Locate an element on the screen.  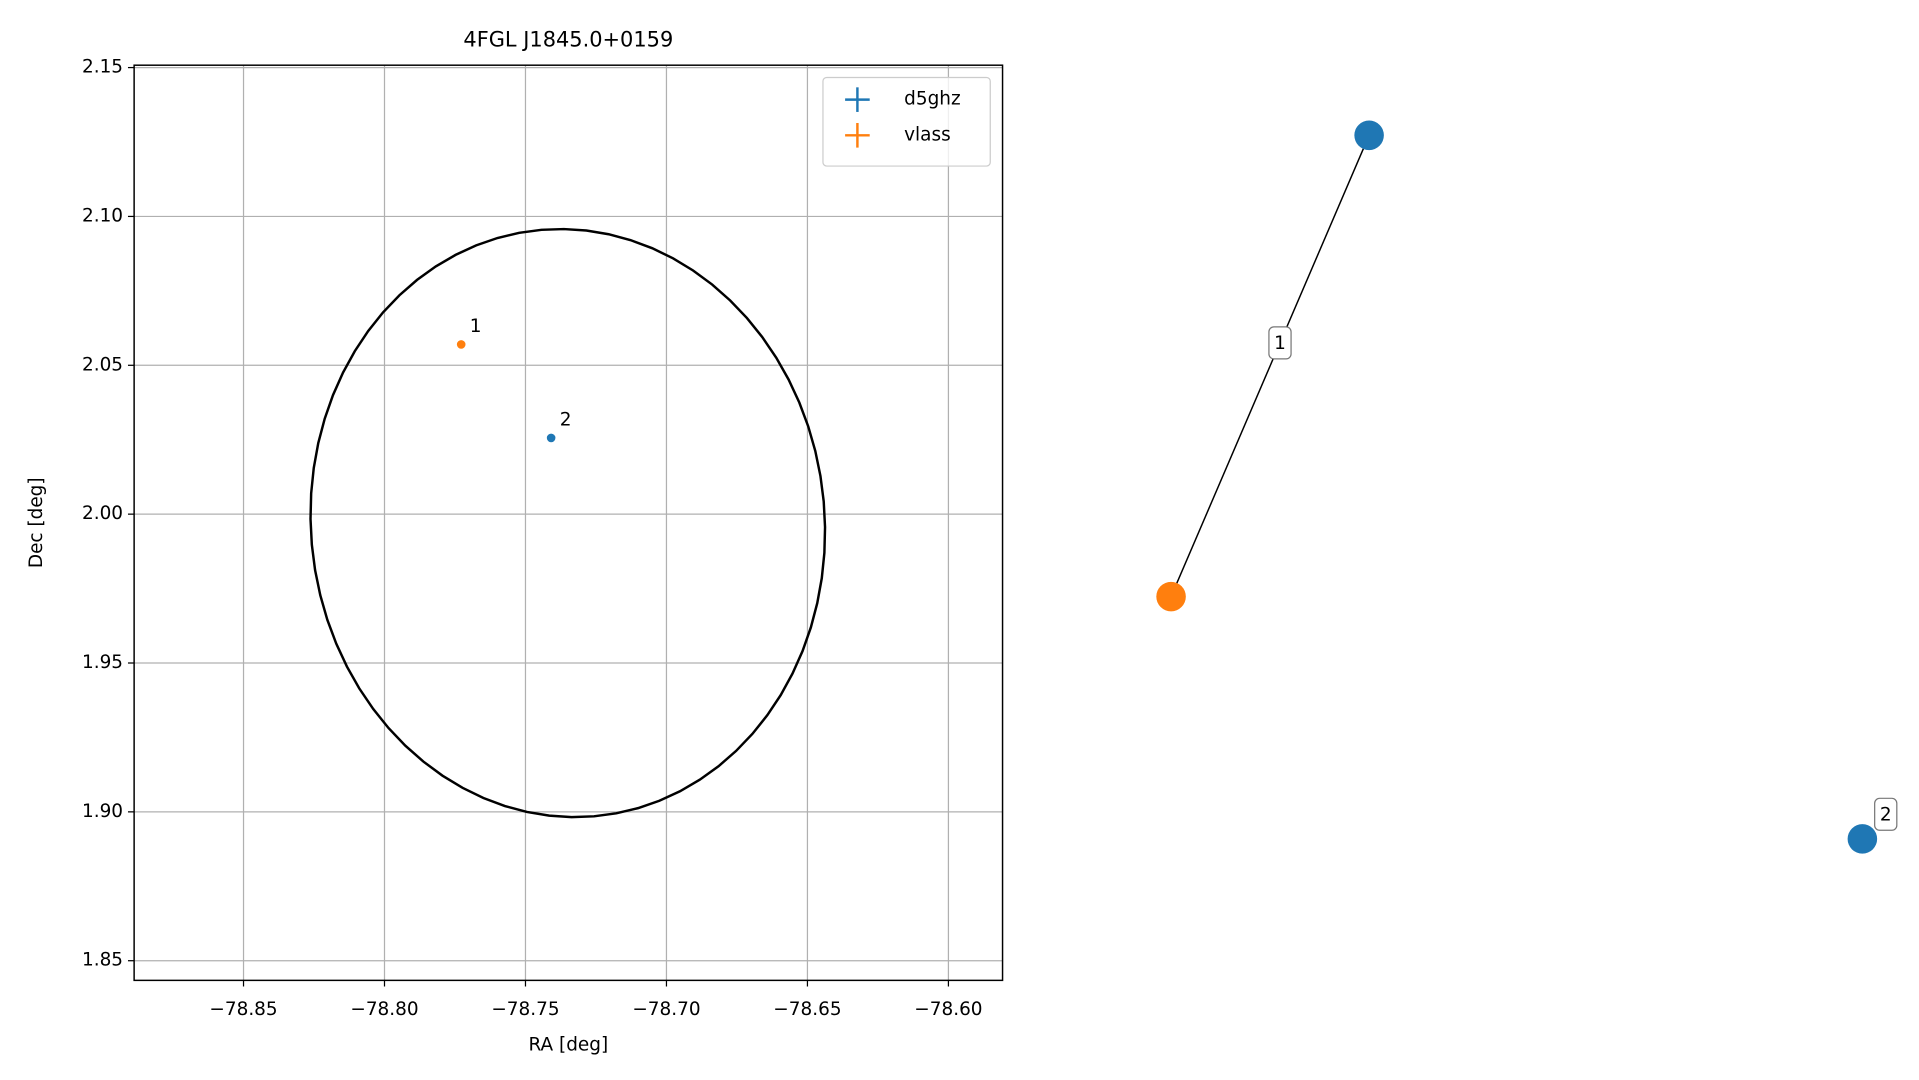
legend-label: vlass is located at coordinates (927, 134).